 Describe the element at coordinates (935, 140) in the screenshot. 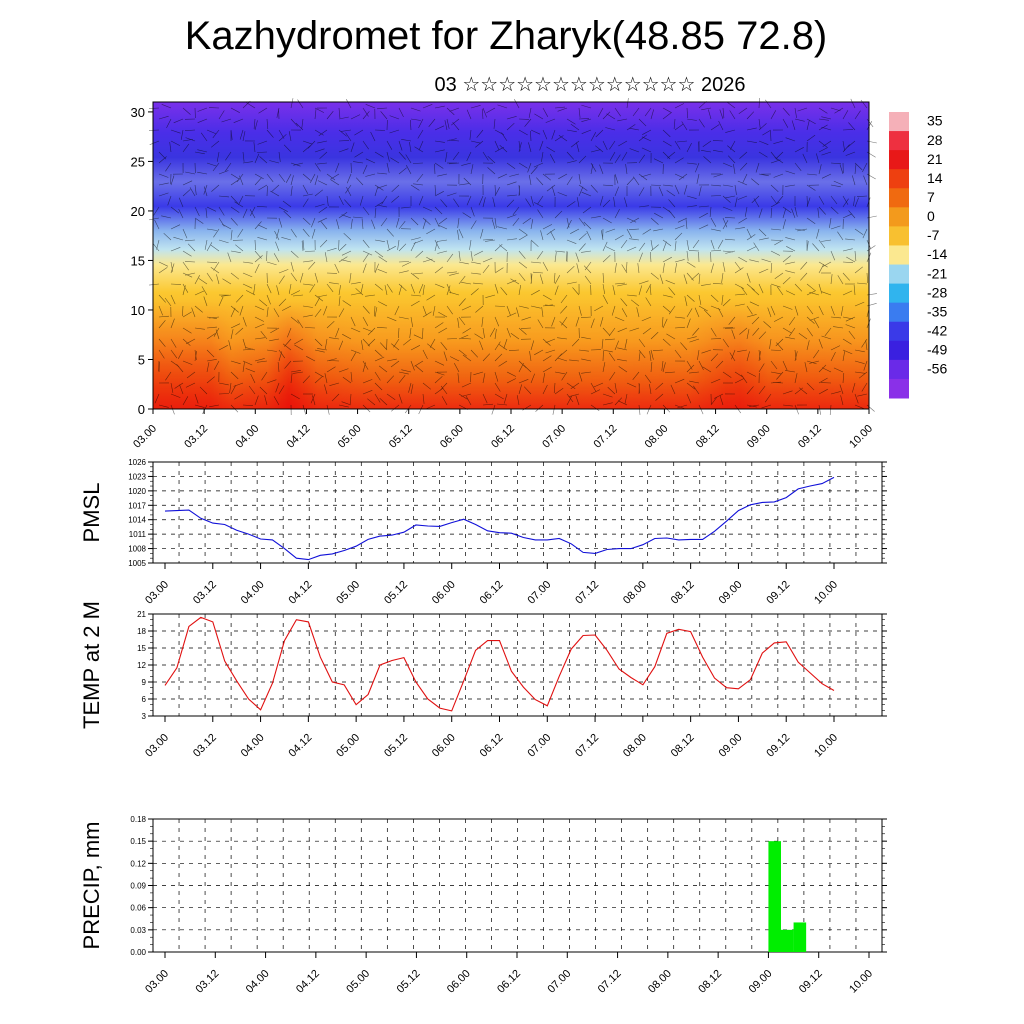

I see `colorbar-label: 28` at that location.